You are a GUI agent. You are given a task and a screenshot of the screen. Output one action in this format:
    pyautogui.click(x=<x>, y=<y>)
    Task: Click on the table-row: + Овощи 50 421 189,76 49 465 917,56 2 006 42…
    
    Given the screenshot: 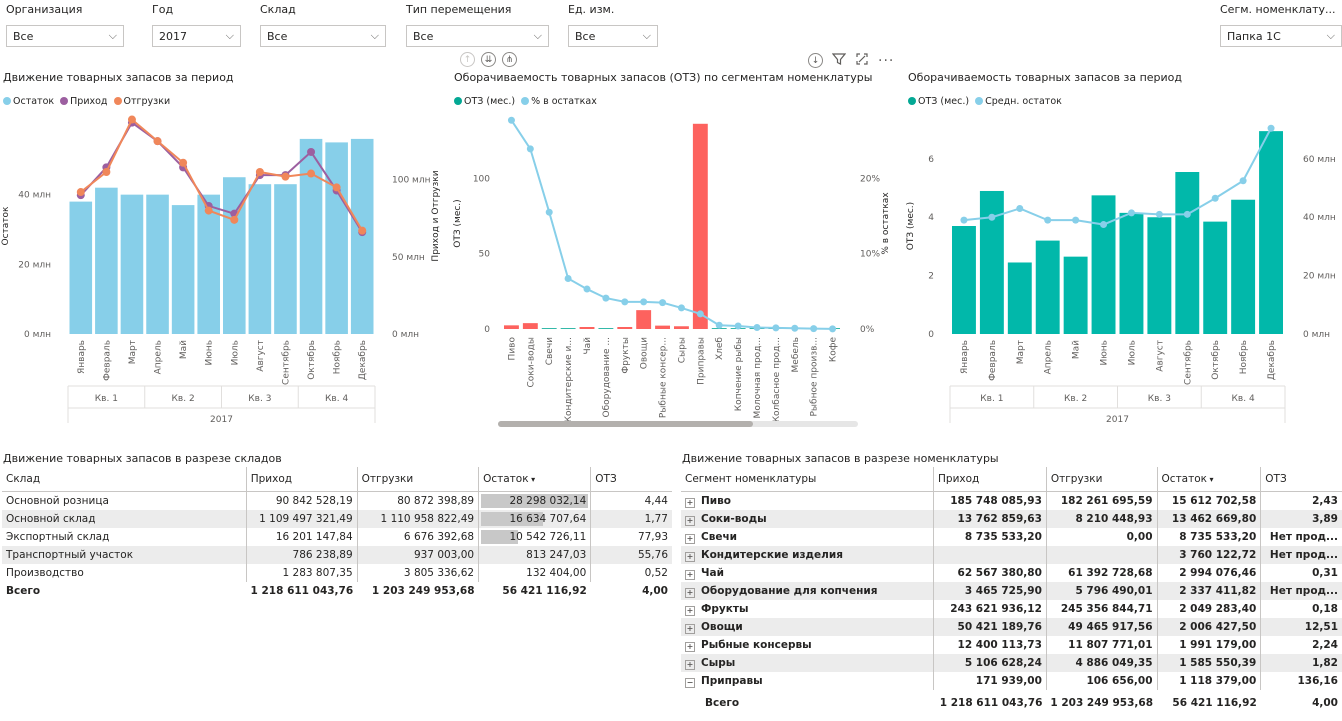 What is the action you would take?
    pyautogui.click(x=1011, y=627)
    